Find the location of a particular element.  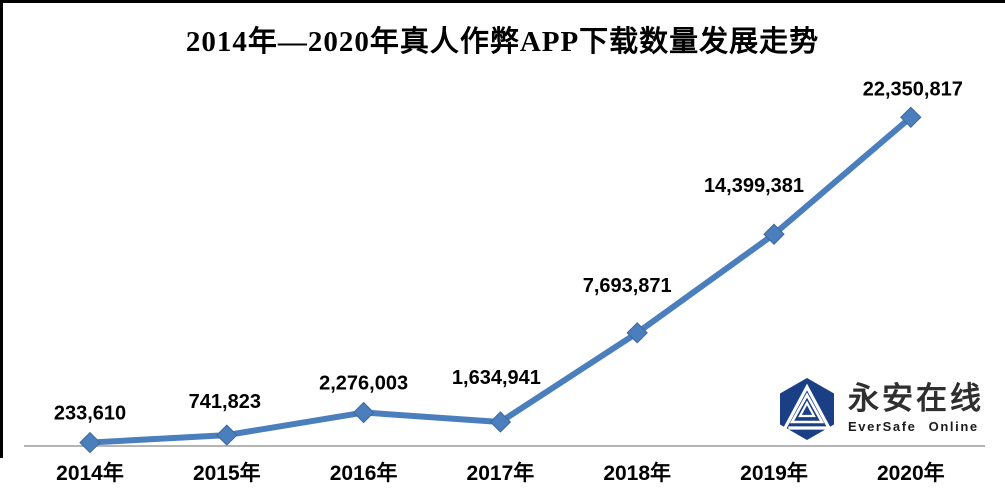

x-axis-label: 2014年 is located at coordinates (90, 473).